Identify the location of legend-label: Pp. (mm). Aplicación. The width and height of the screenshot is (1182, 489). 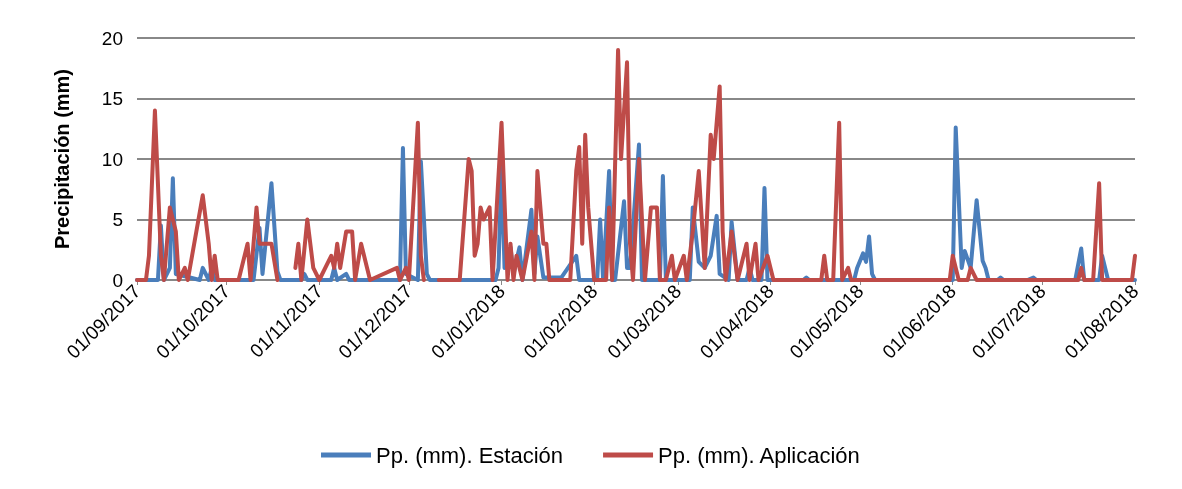
(759, 455).